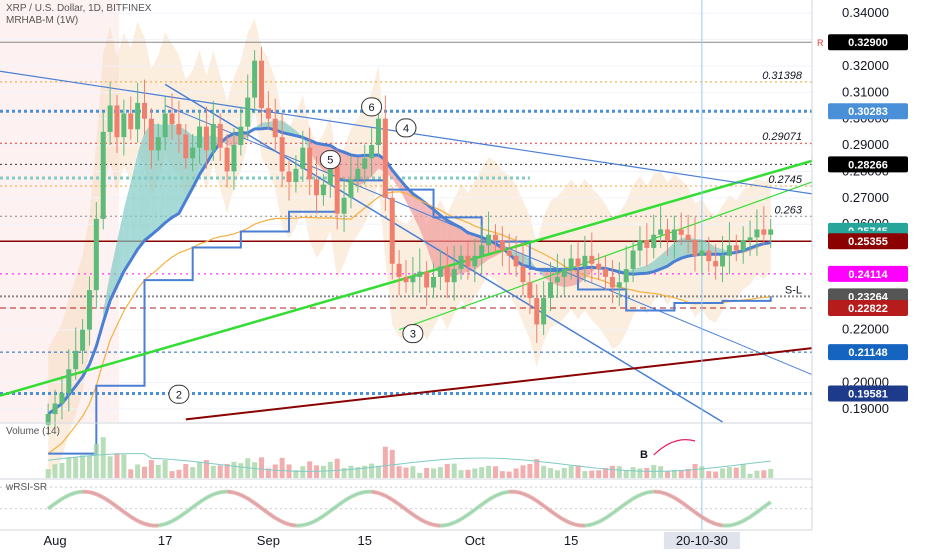  Describe the element at coordinates (868, 112) in the screenshot. I see `price-badge-label: 0.30283` at that location.